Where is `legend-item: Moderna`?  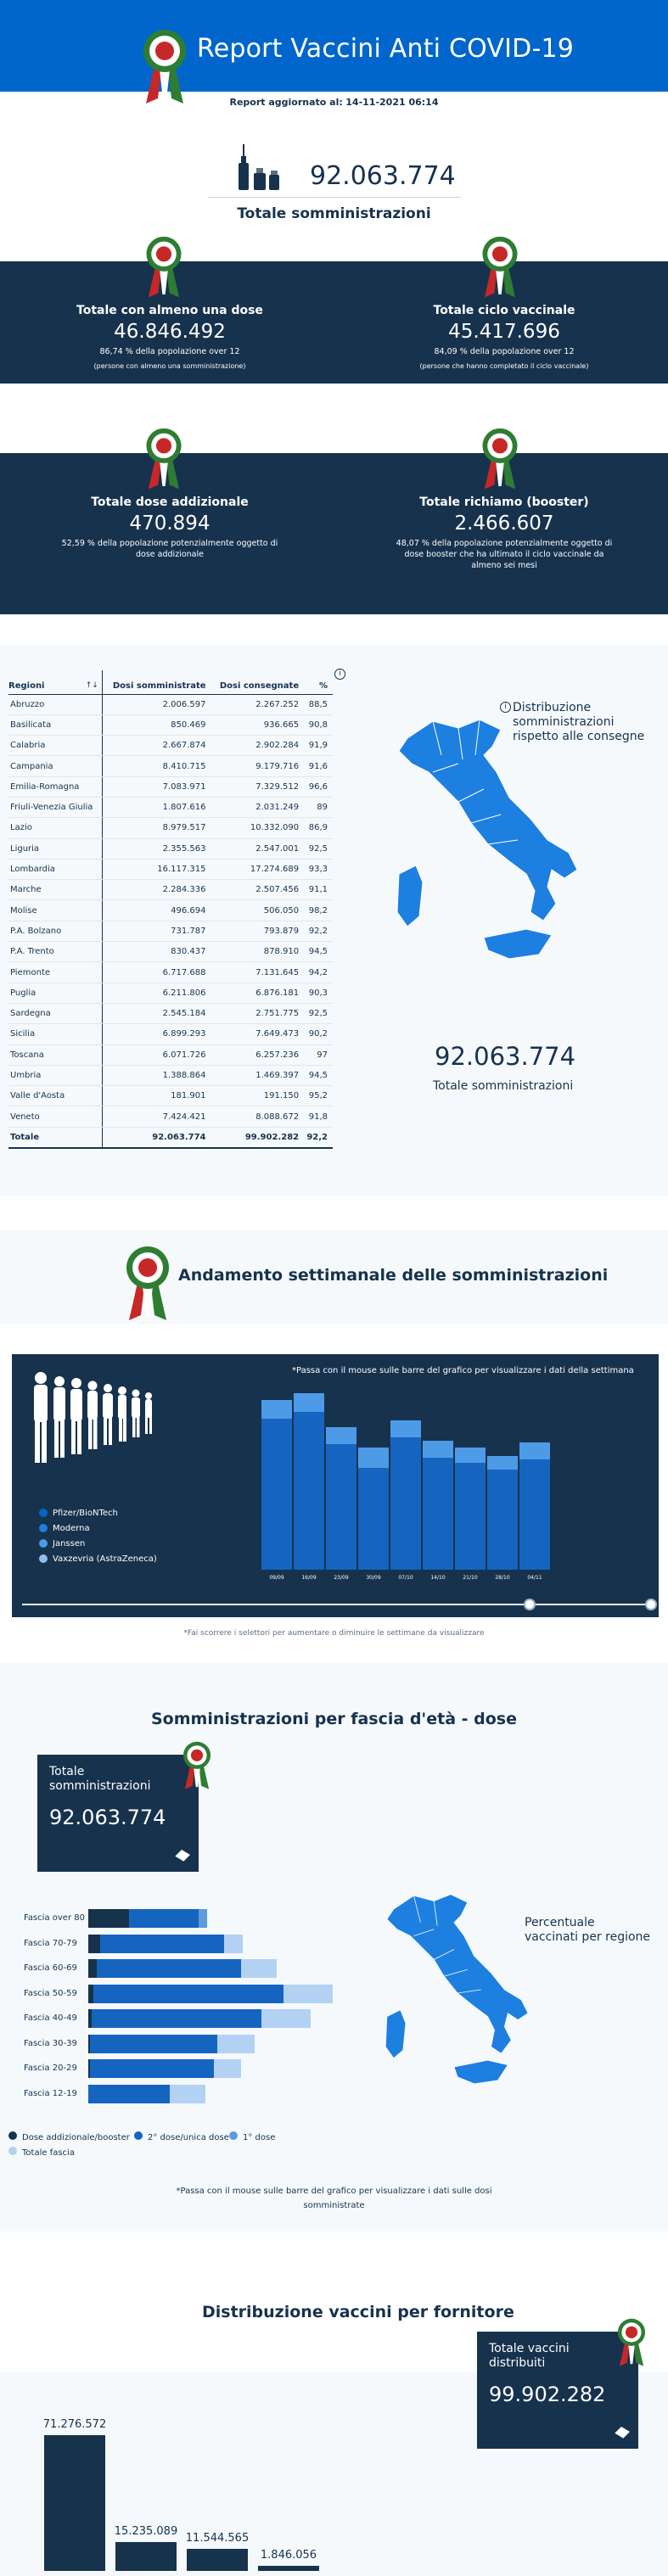
legend-item: Moderna is located at coordinates (98, 1528).